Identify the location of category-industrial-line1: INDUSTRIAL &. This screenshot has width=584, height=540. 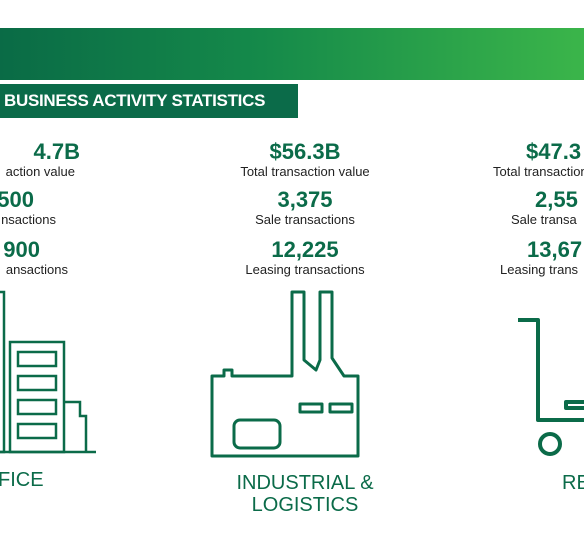
(305, 483).